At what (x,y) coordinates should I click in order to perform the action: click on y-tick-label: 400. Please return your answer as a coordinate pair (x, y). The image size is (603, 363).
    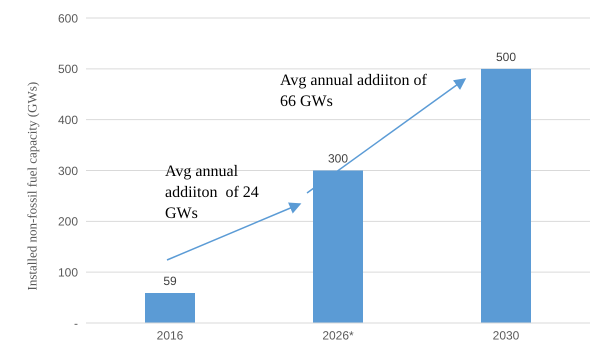
    Looking at the image, I should click on (68, 119).